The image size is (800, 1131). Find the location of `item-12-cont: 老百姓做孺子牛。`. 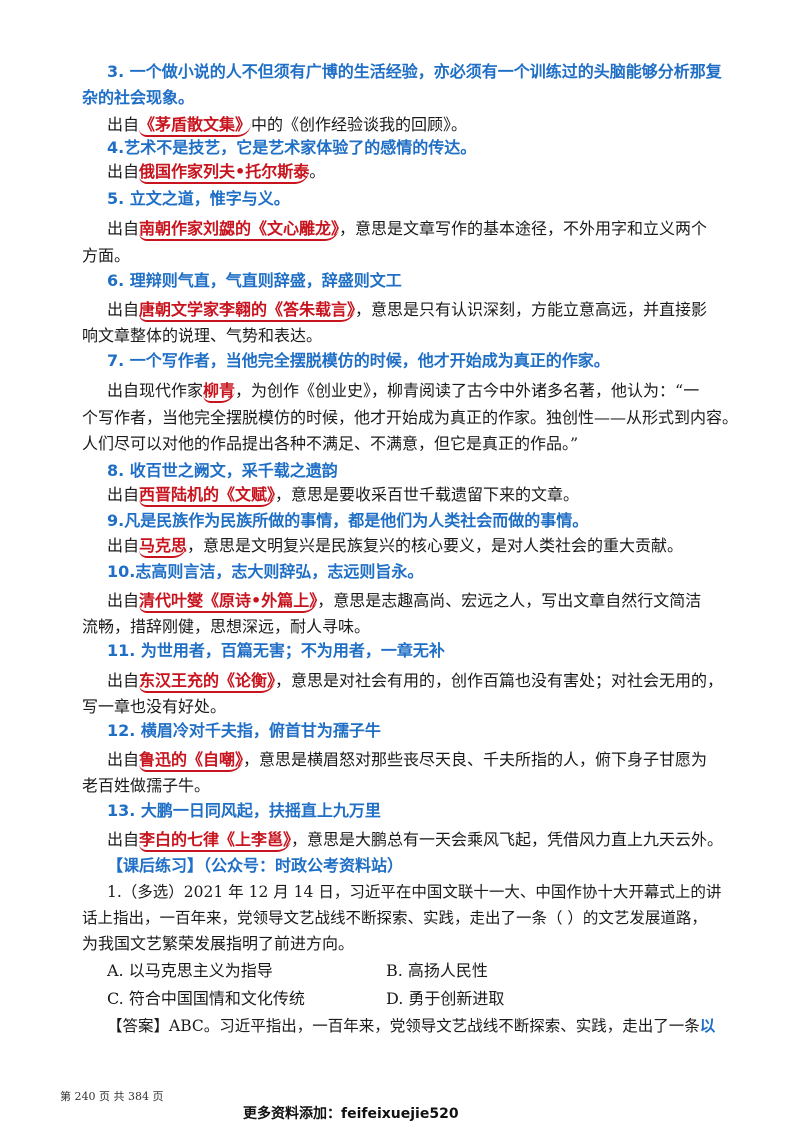

item-12-cont: 老百姓做孺子牛。 is located at coordinates (146, 785).